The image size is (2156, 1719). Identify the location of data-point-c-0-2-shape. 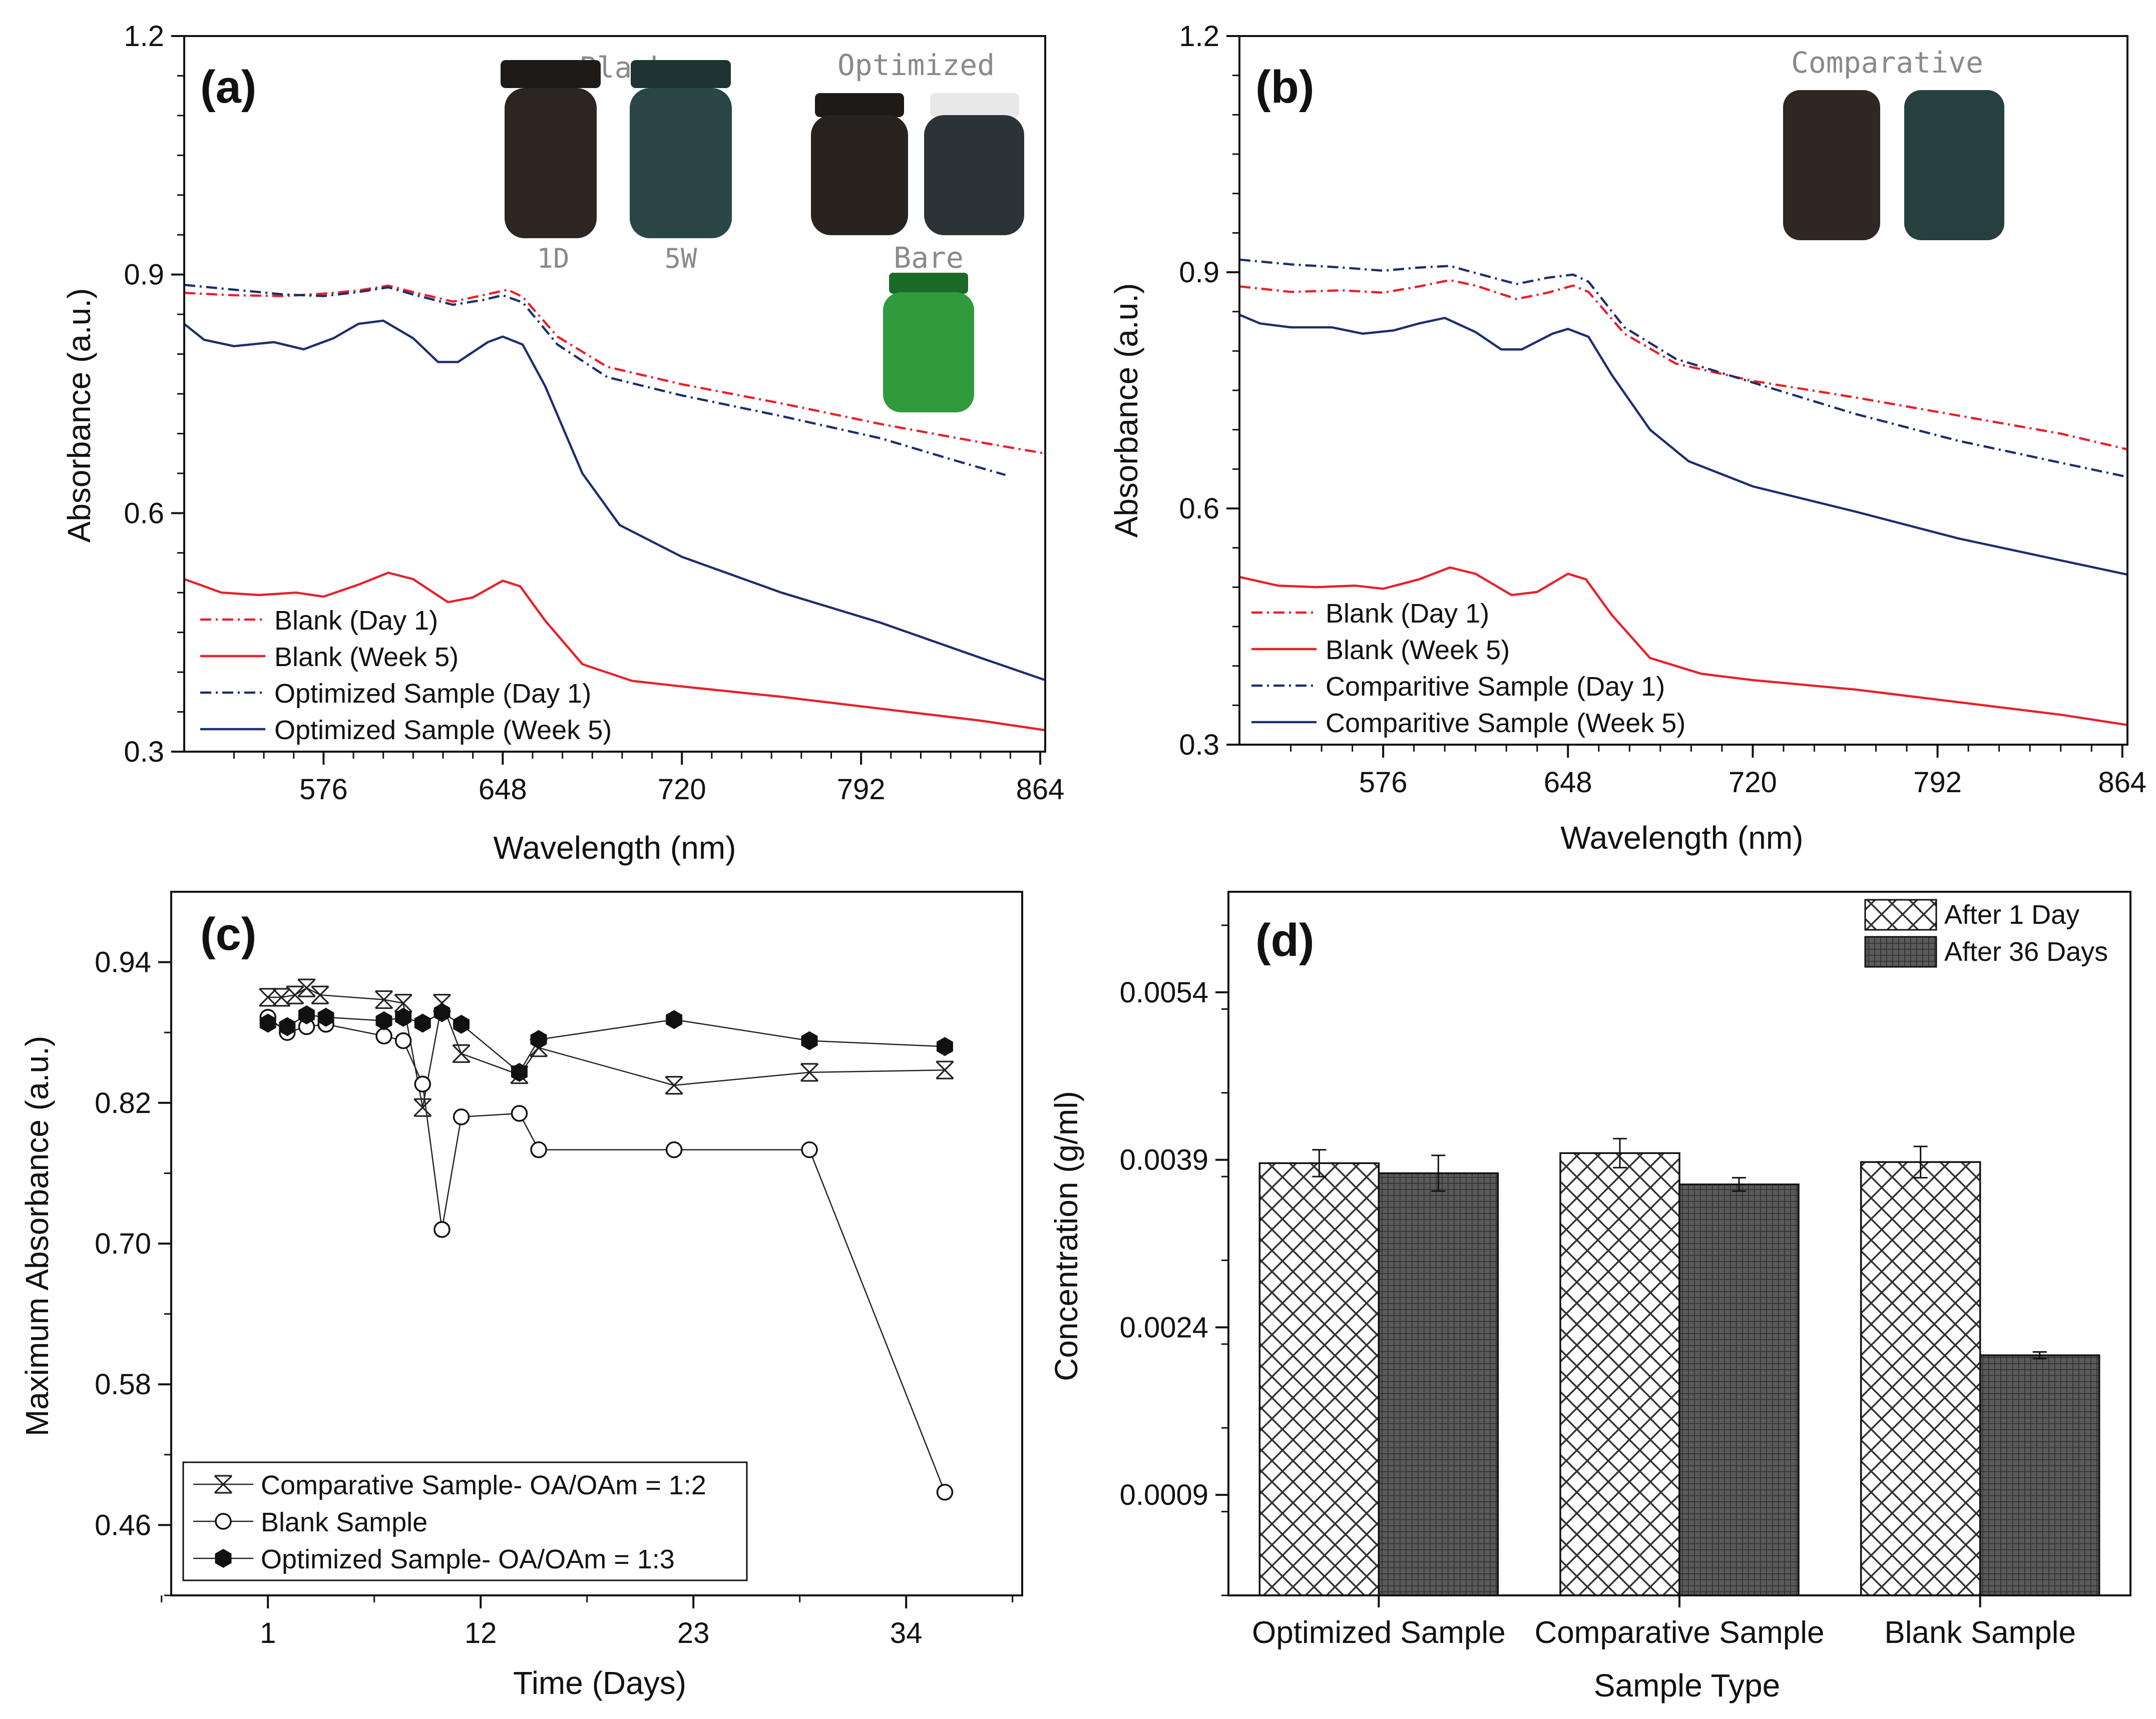
(295, 994).